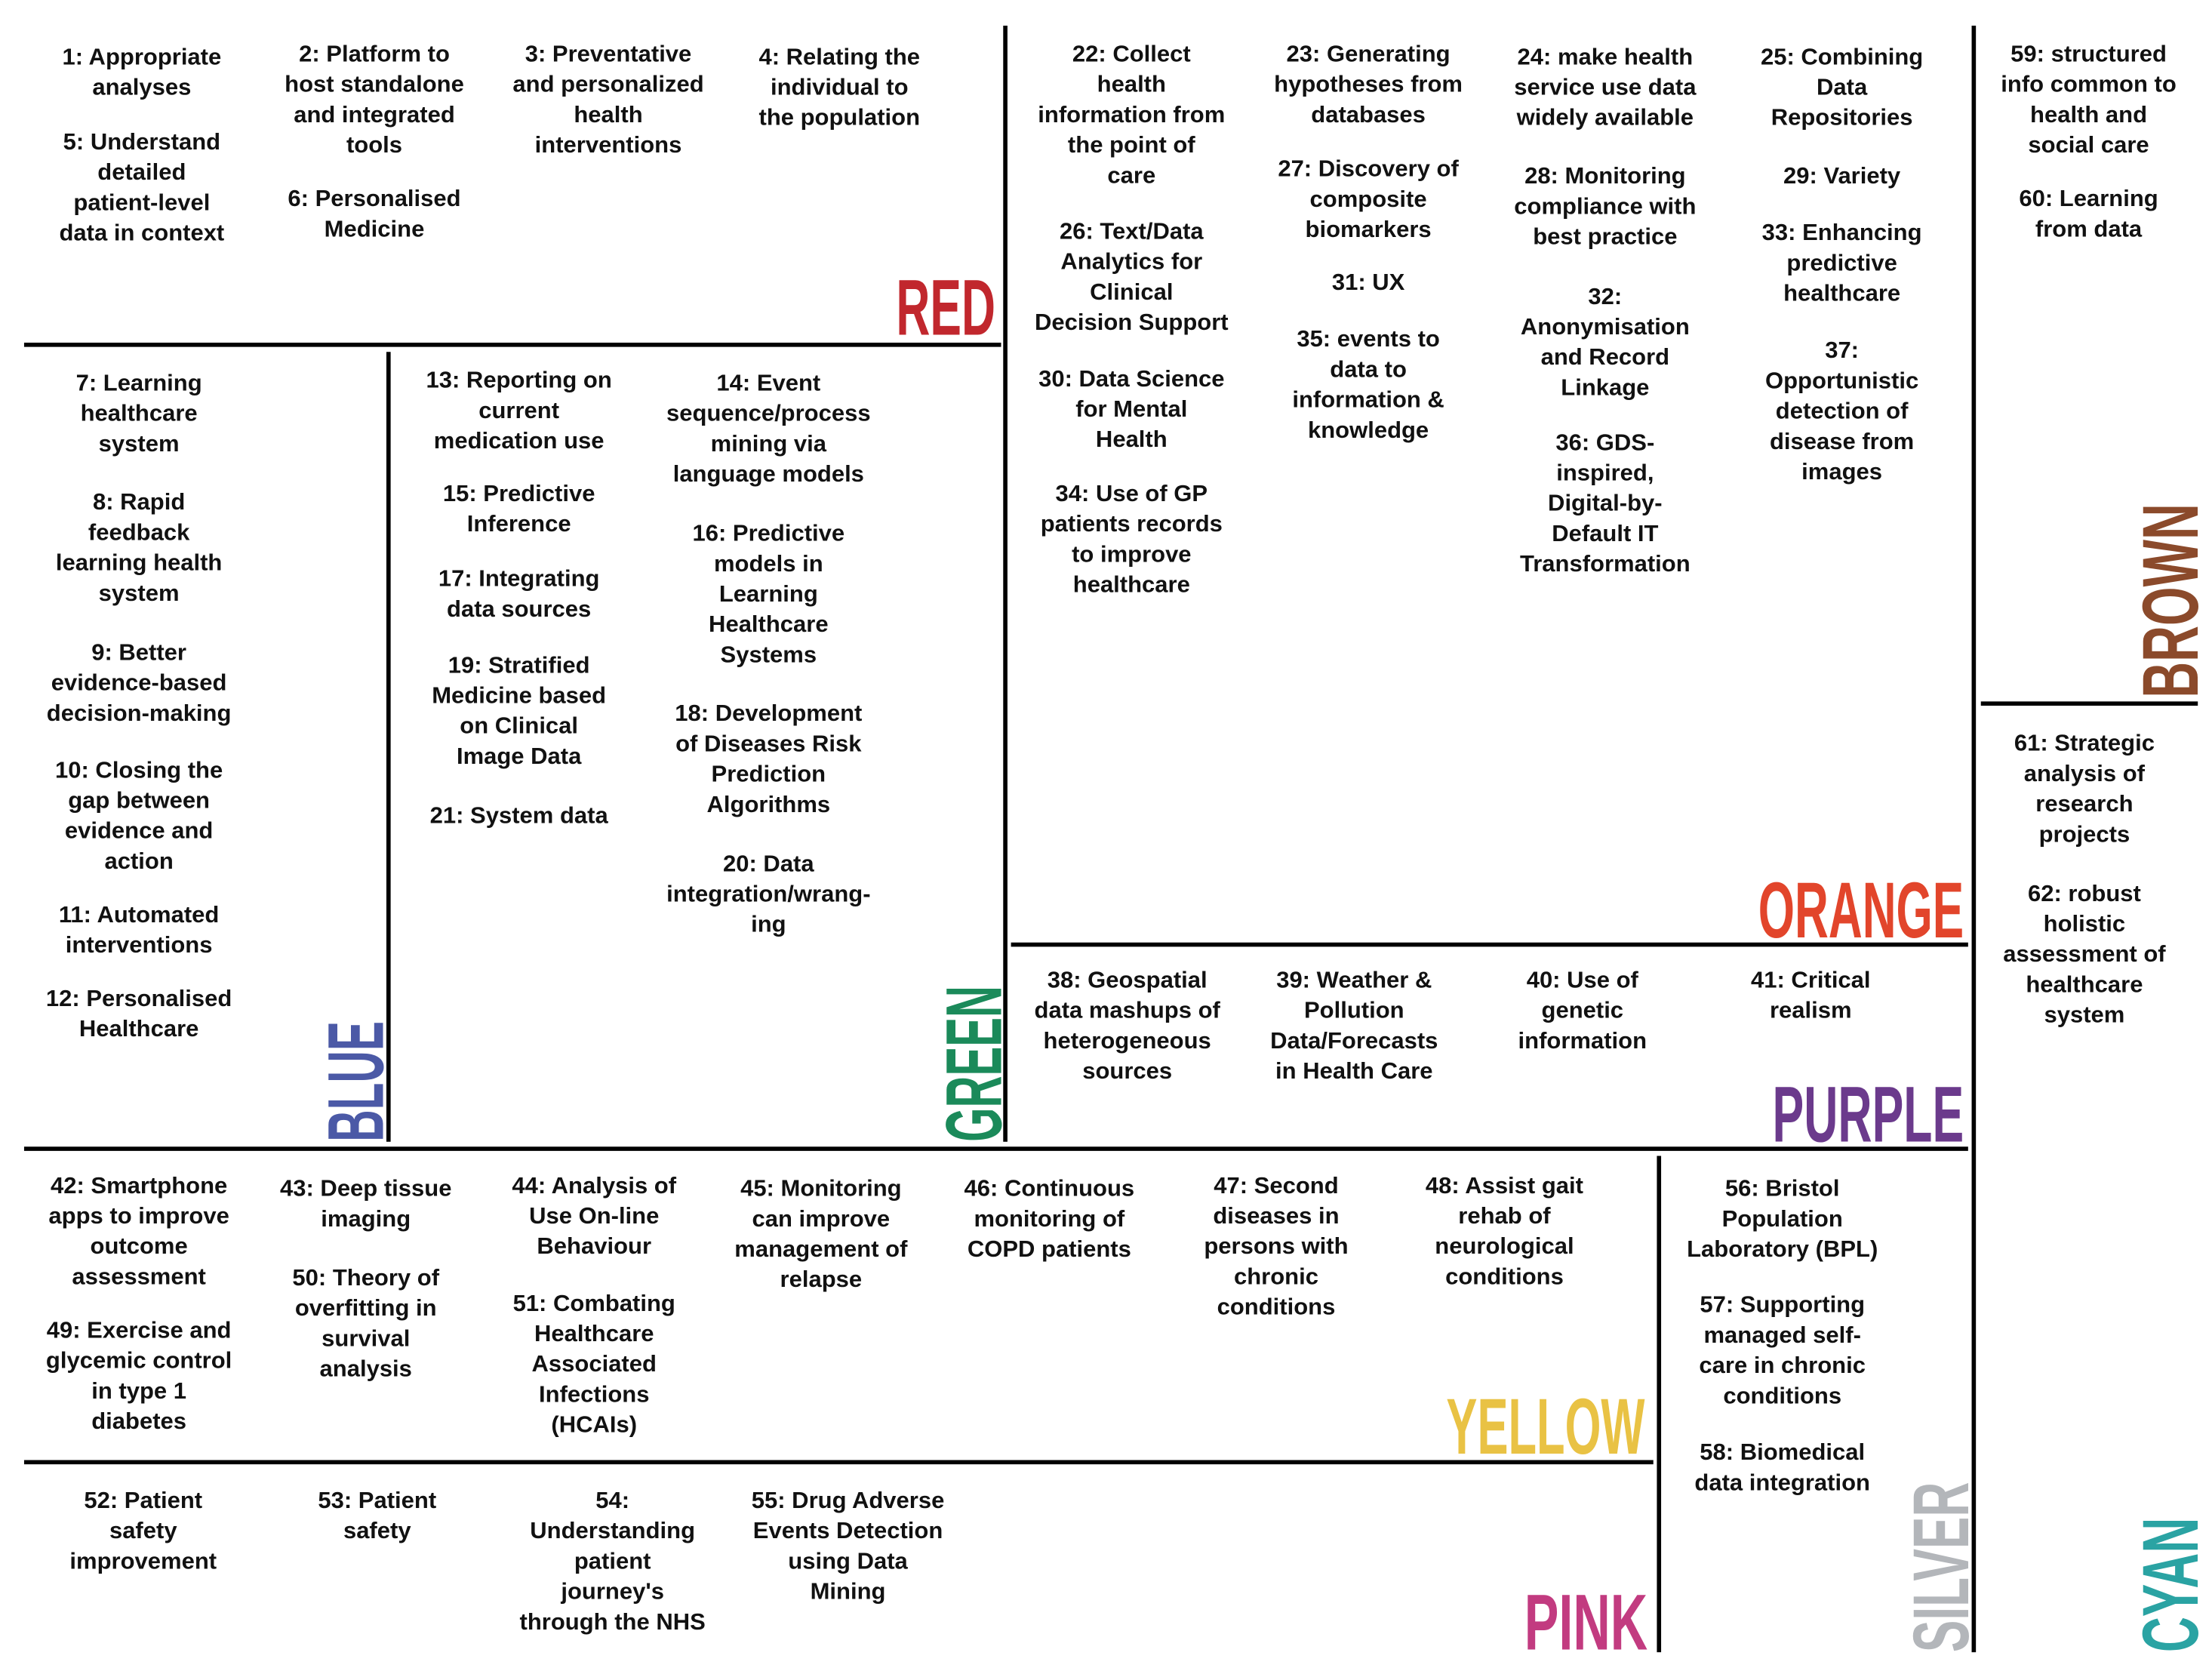 The image size is (2212, 1668). I want to click on item-line: 34: Use of GP, so click(1132, 493).